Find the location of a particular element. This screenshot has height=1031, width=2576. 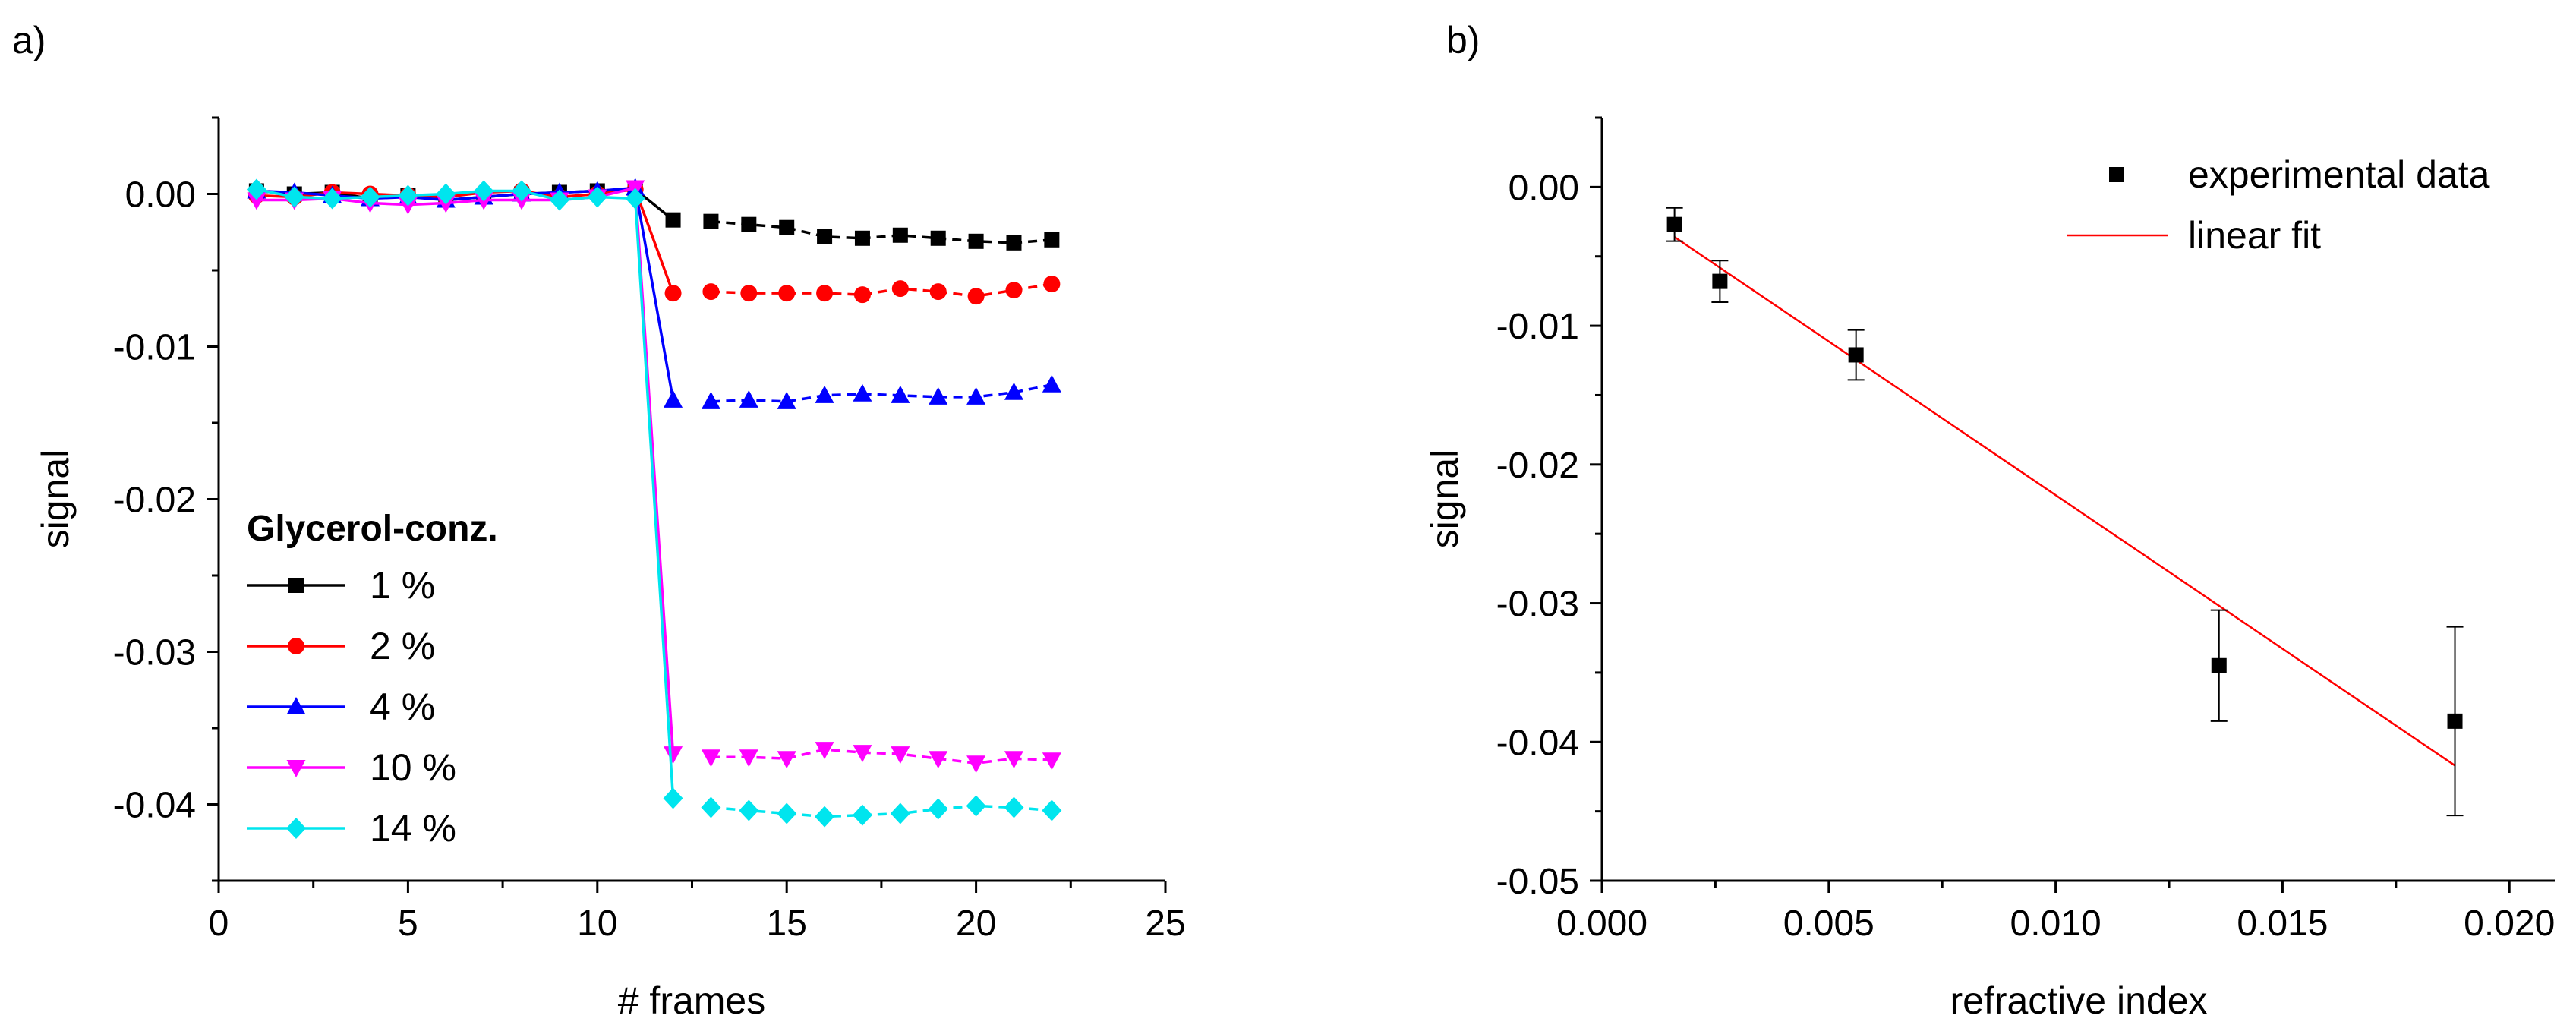

legend-item: experimental data is located at coordinates (2299, 174).